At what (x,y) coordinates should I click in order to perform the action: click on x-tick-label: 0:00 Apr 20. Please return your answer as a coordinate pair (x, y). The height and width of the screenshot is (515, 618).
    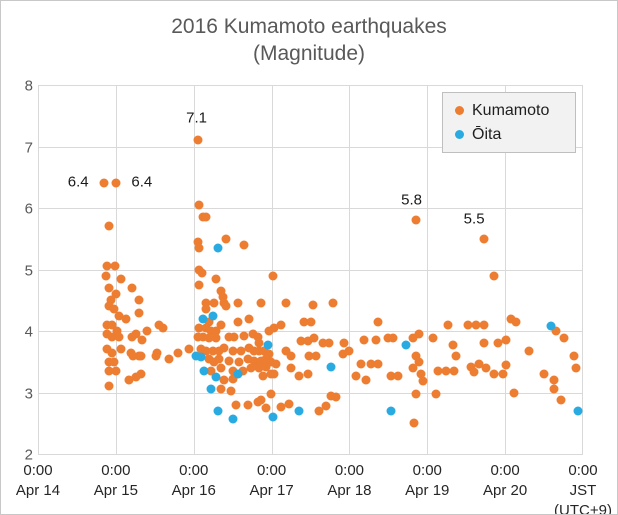
    Looking at the image, I should click on (505, 481).